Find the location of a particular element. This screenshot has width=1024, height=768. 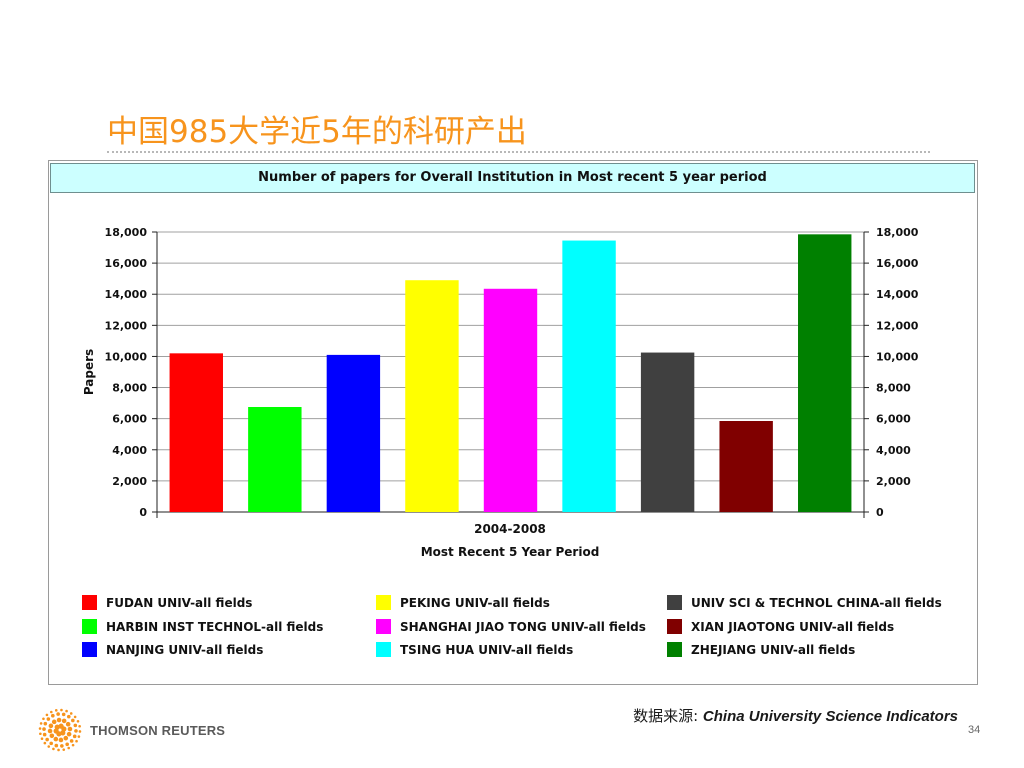

legend-label: TSING HUA UNIV-all fields is located at coordinates (487, 649).